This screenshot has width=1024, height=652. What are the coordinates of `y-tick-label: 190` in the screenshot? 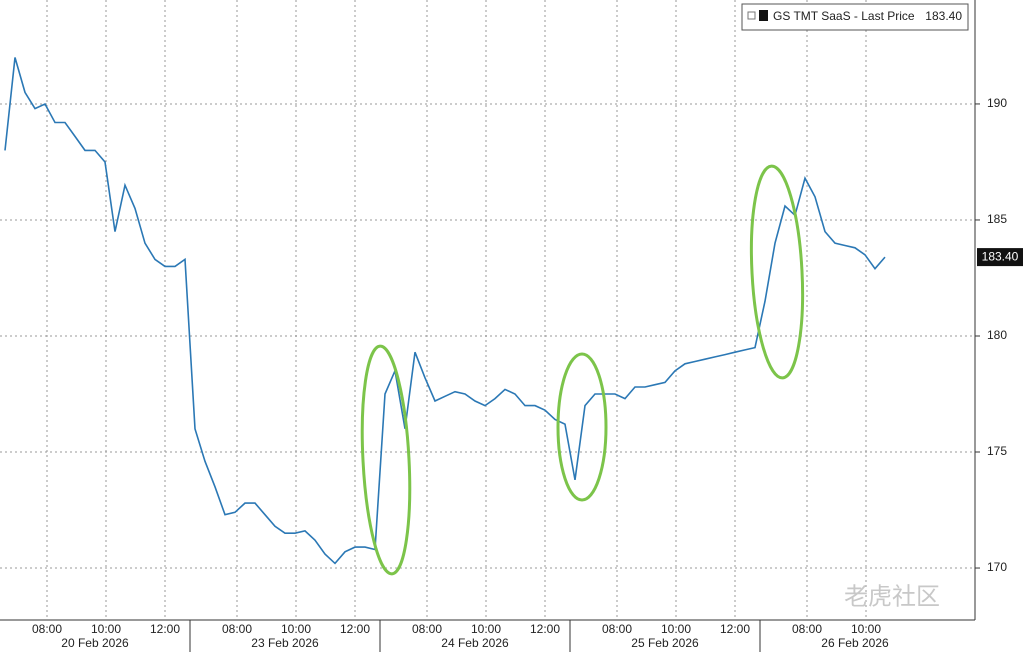 It's located at (997, 103).